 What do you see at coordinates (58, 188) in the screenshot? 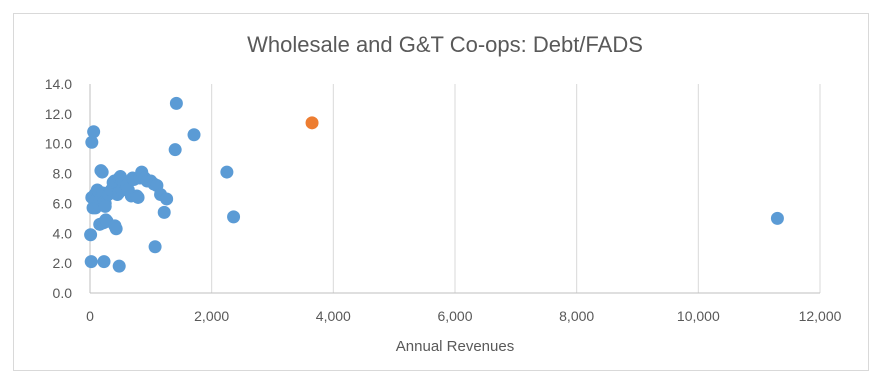
I see `y-axis-ticks: 0.0 2.0 4.0 6.0 8.0 10.0 12.0 14.0` at bounding box center [58, 188].